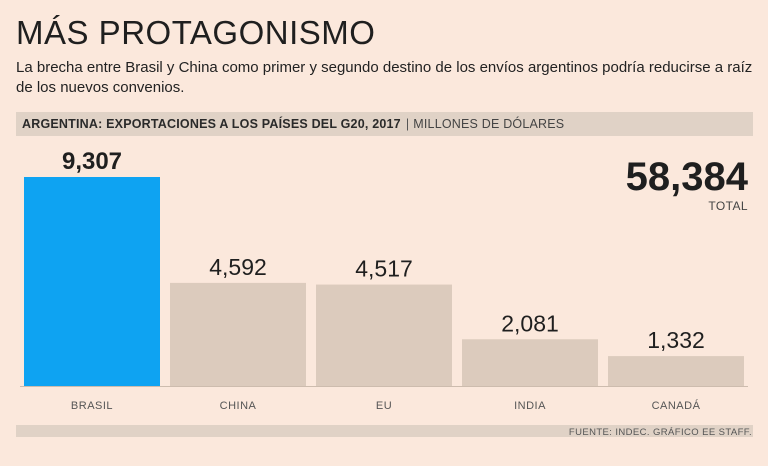 The height and width of the screenshot is (466, 768). What do you see at coordinates (676, 405) in the screenshot?
I see `category-label-canadá: CANADÁ` at bounding box center [676, 405].